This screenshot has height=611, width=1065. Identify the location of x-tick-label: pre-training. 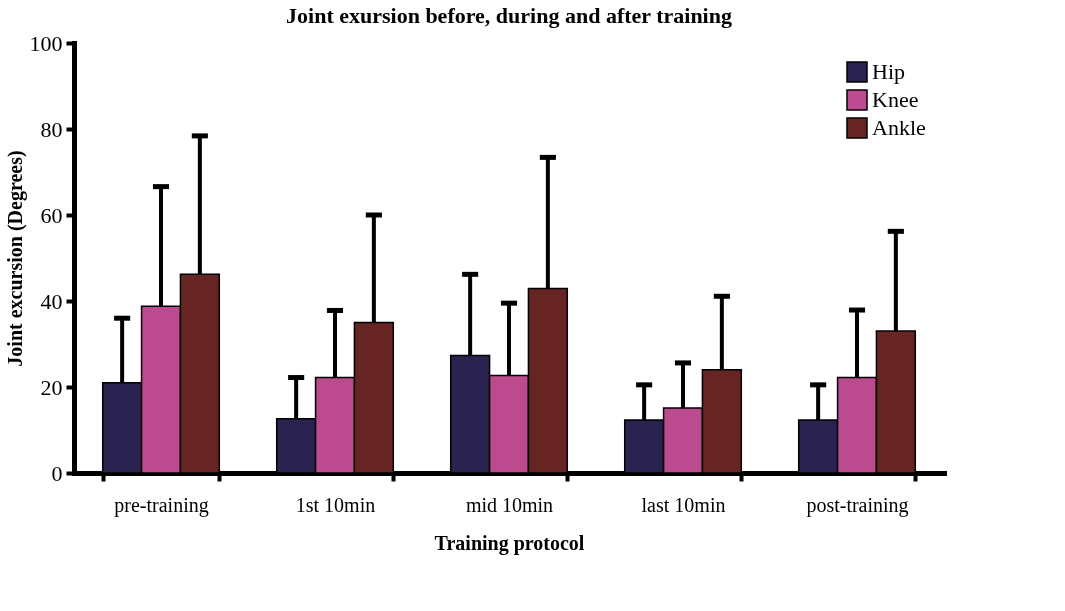
(161, 505).